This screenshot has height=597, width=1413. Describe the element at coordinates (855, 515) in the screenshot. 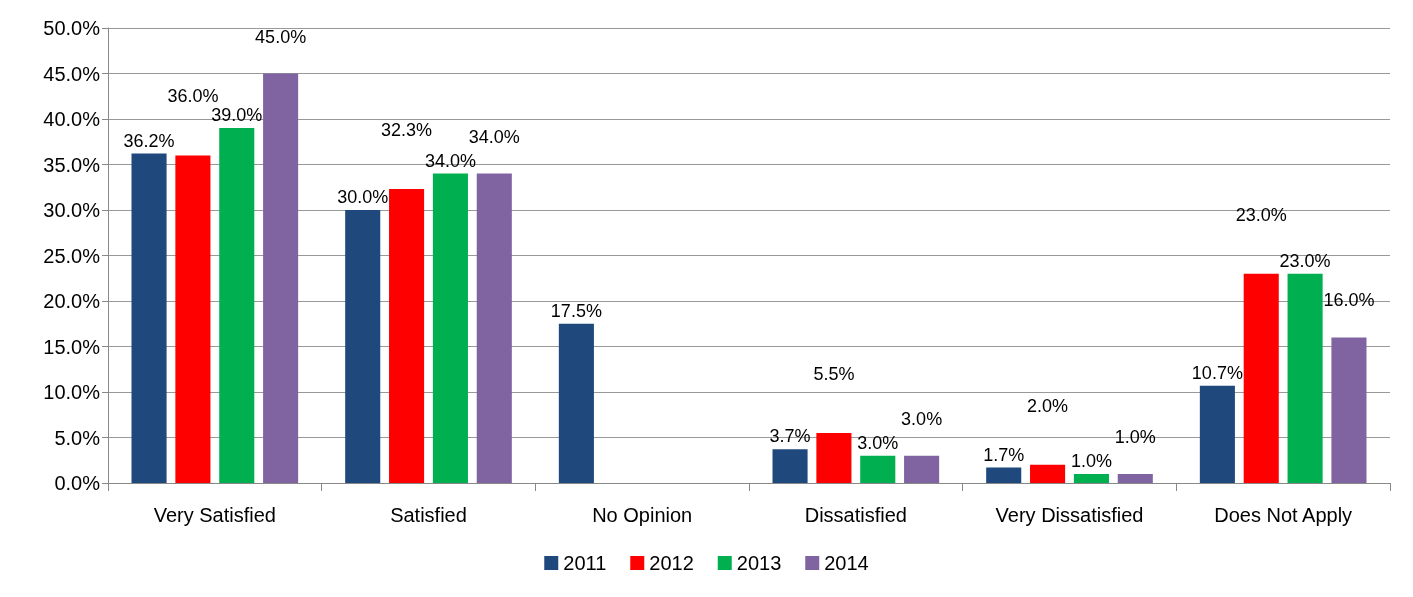

I see `x-tick-label: Dissatisfied` at that location.